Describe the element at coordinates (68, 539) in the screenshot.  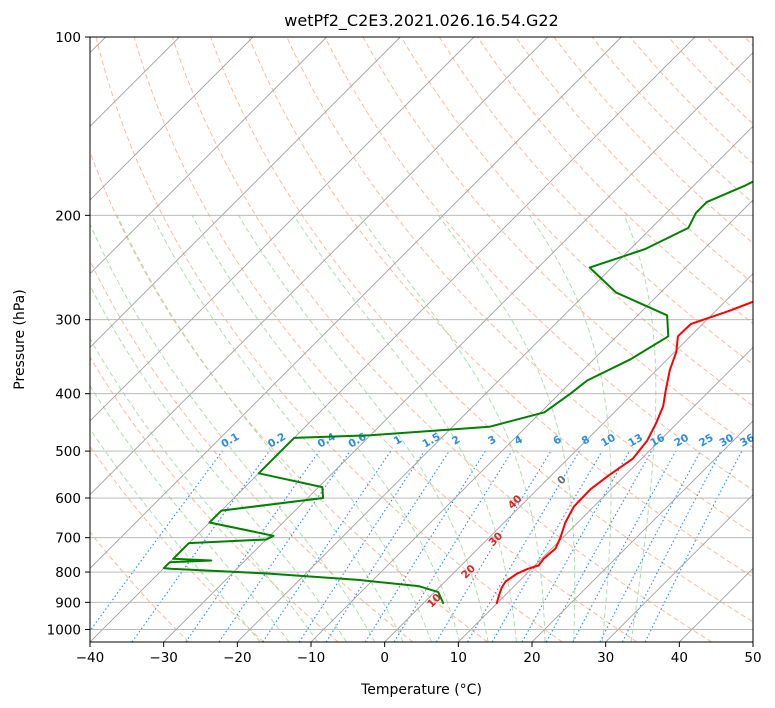
I see `y-tick-label: 700` at that location.